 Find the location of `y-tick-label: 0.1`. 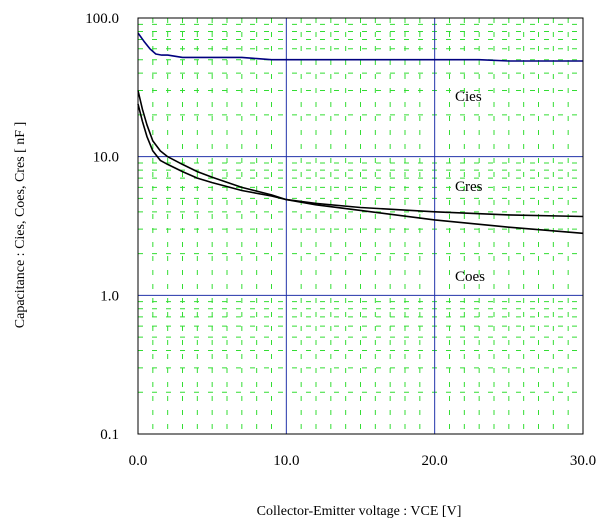

y-tick-label: 0.1 is located at coordinates (109, 435).